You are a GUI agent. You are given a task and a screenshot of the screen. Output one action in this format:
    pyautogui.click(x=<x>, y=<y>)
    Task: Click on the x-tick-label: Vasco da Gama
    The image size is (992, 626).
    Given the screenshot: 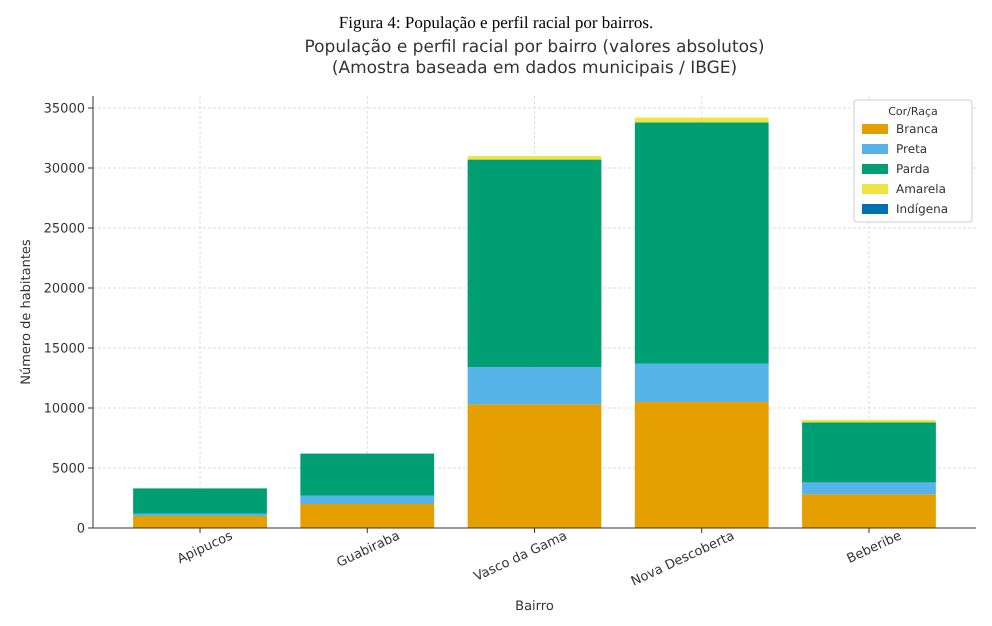 What is the action you would take?
    pyautogui.click(x=521, y=556)
    